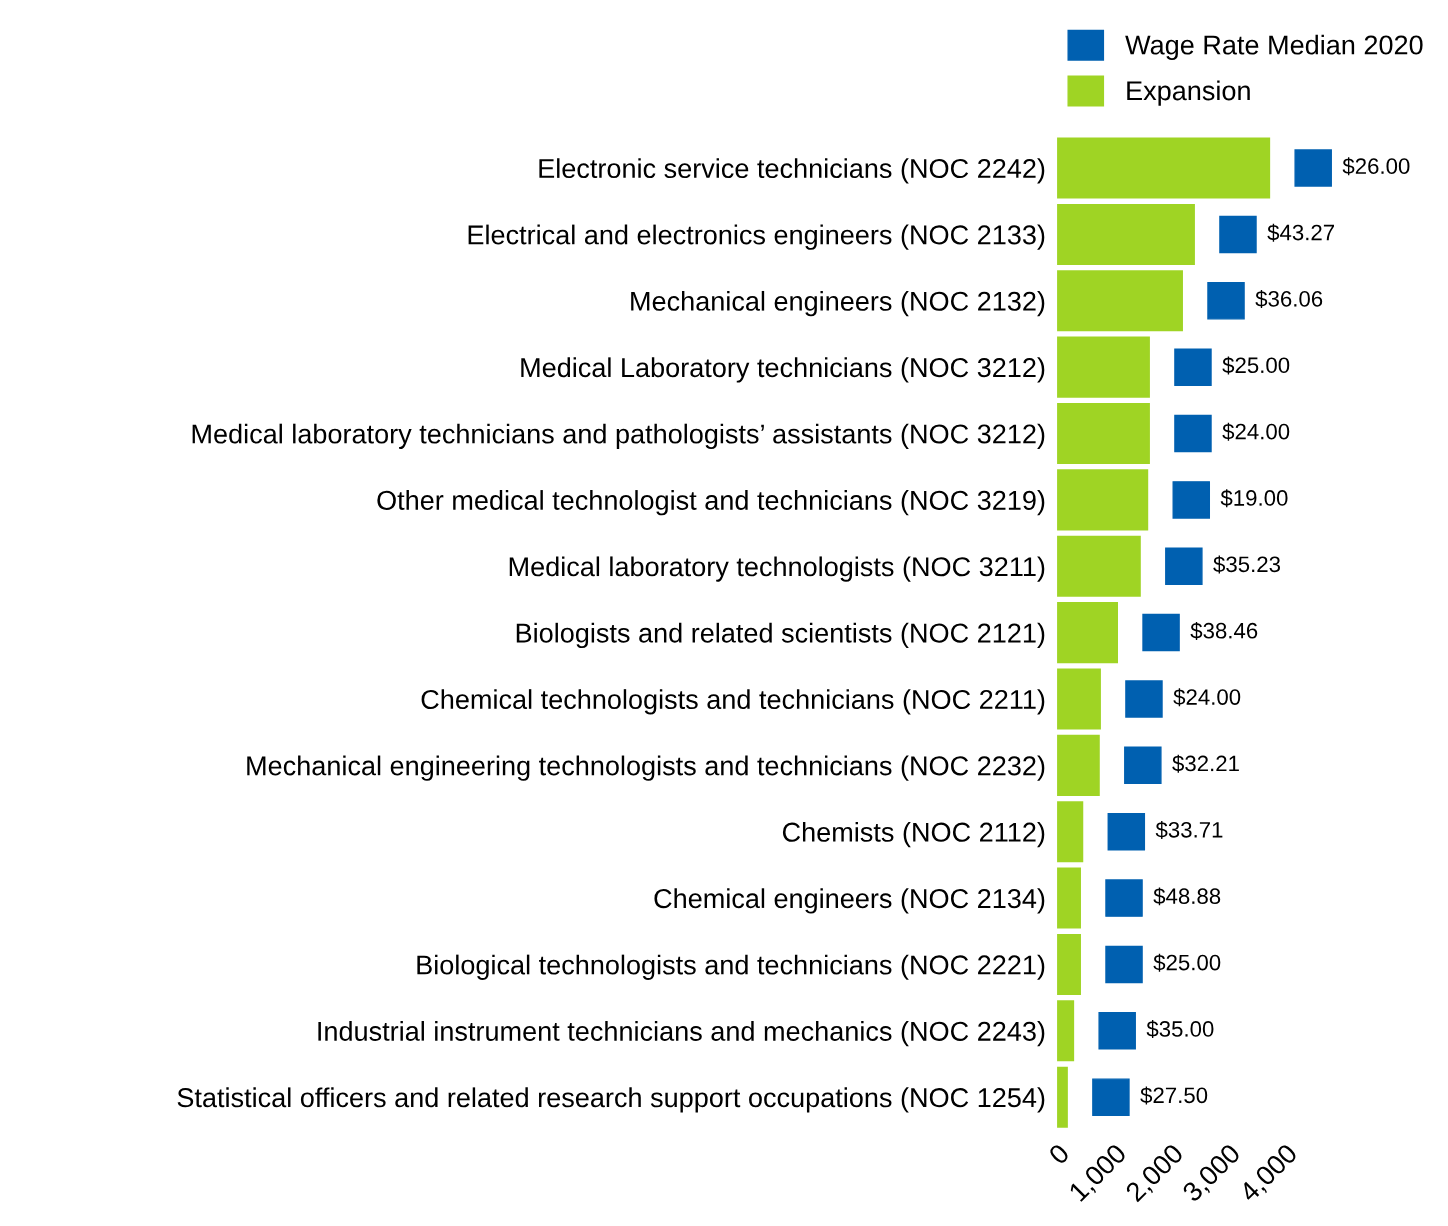 The image size is (1448, 1226). Describe the element at coordinates (1247, 564) in the screenshot. I see `annotation: $35.23` at that location.